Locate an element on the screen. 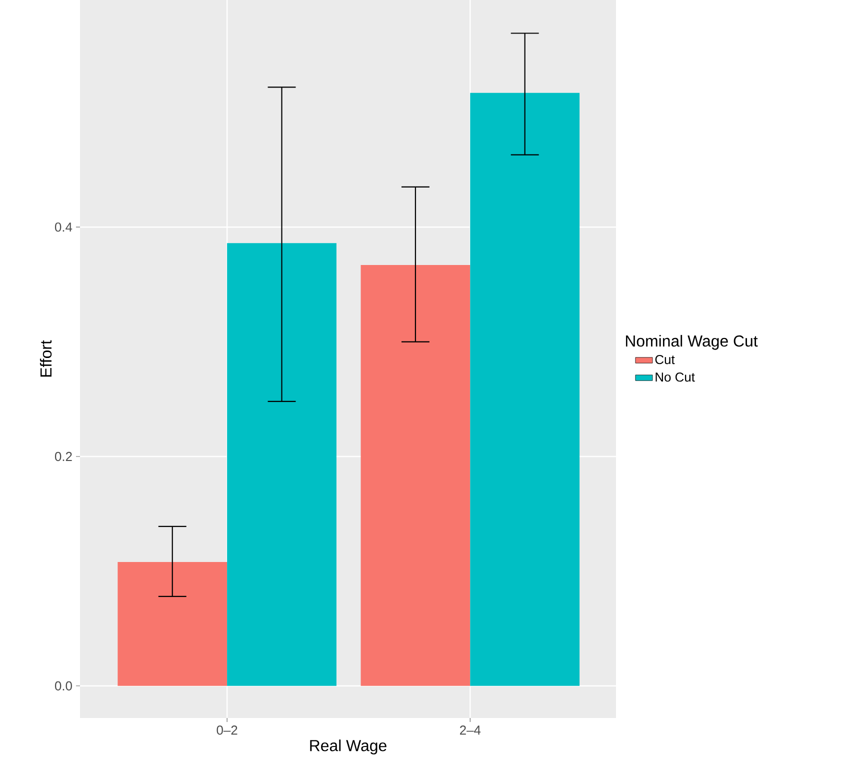 This screenshot has height=782, width=854. legend-label: Cut is located at coordinates (665, 359).